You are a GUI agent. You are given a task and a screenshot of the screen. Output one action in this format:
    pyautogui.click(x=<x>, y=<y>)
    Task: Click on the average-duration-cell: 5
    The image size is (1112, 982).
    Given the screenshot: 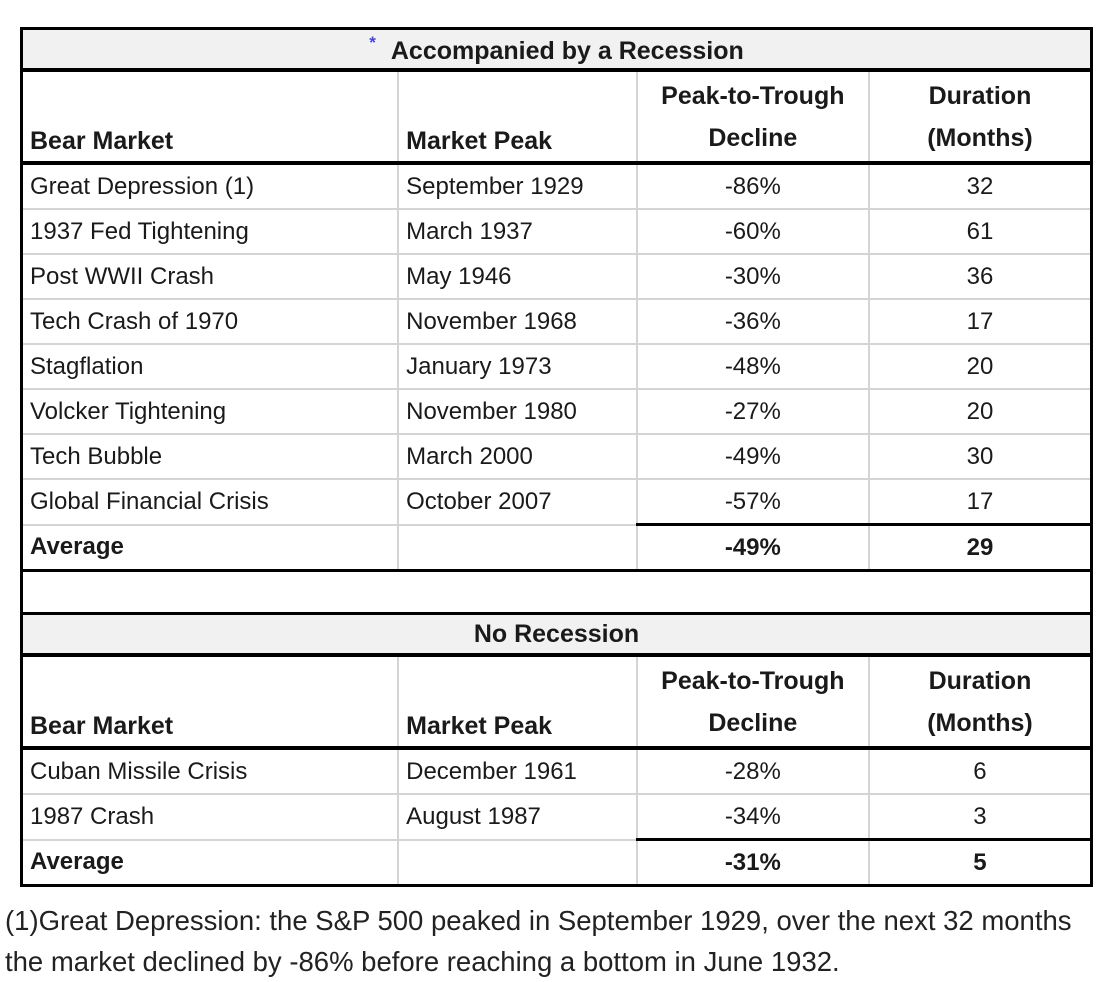 What is the action you would take?
    pyautogui.click(x=980, y=862)
    